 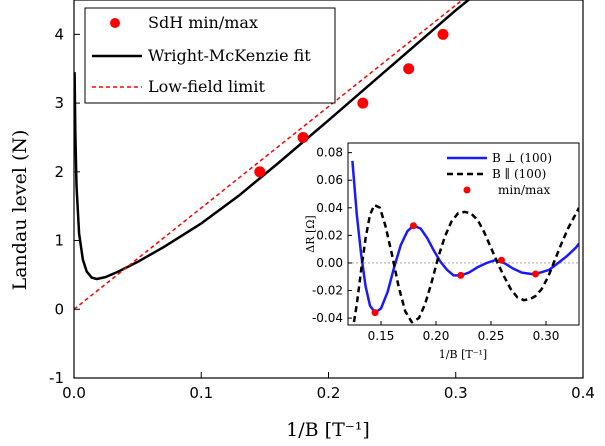 I want to click on inset-series-1-line, so click(x=465, y=264).